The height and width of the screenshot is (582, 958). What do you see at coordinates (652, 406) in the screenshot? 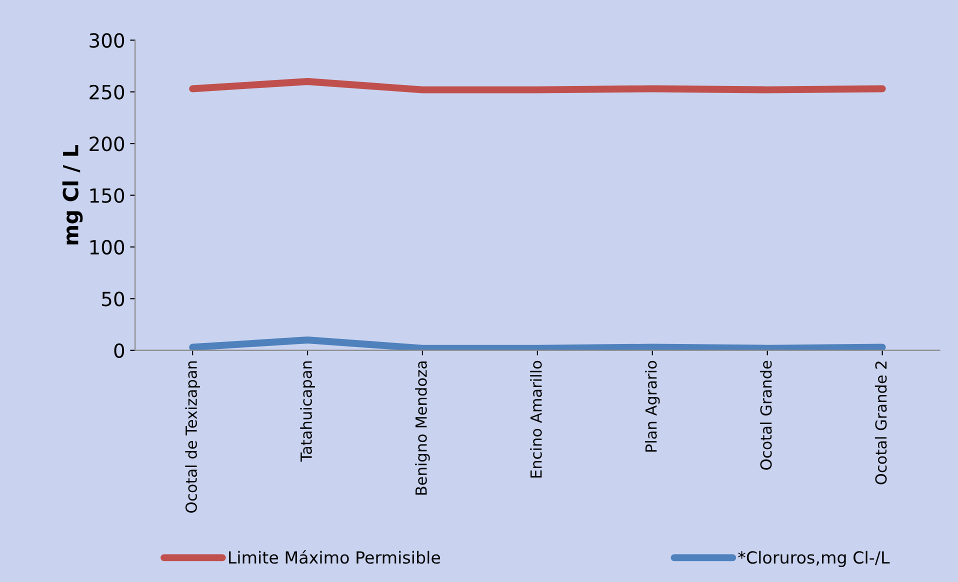
I see `x-tick-label: Plan Agrario` at bounding box center [652, 406].